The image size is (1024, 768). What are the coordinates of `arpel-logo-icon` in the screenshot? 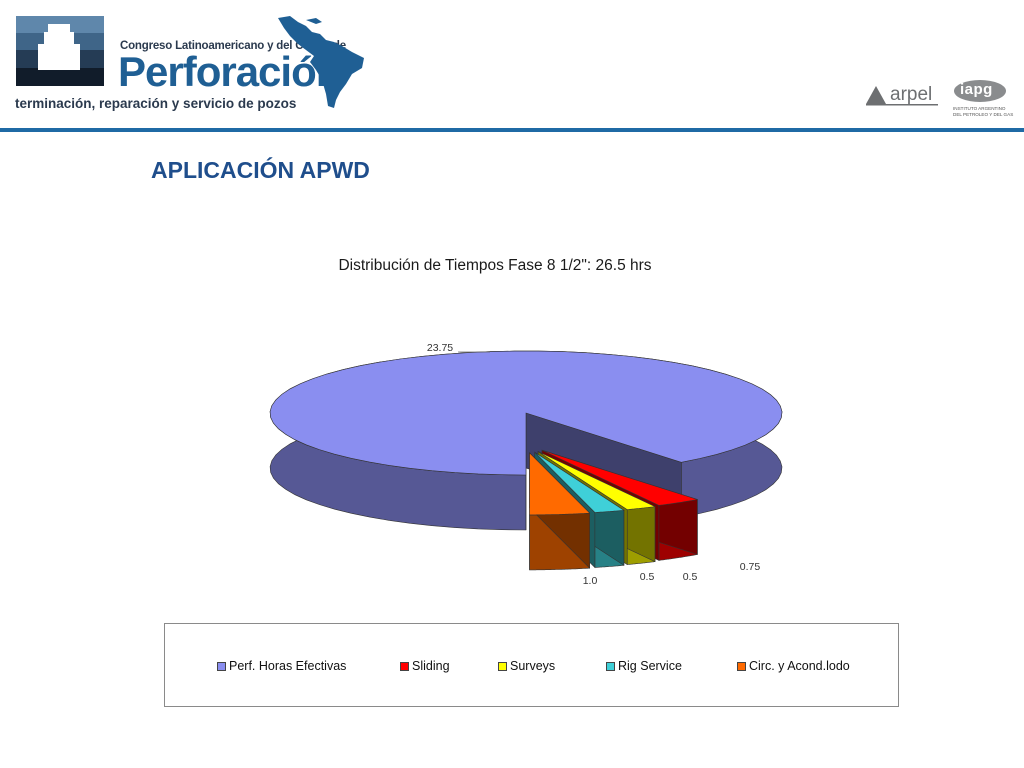 It's located at (902, 96).